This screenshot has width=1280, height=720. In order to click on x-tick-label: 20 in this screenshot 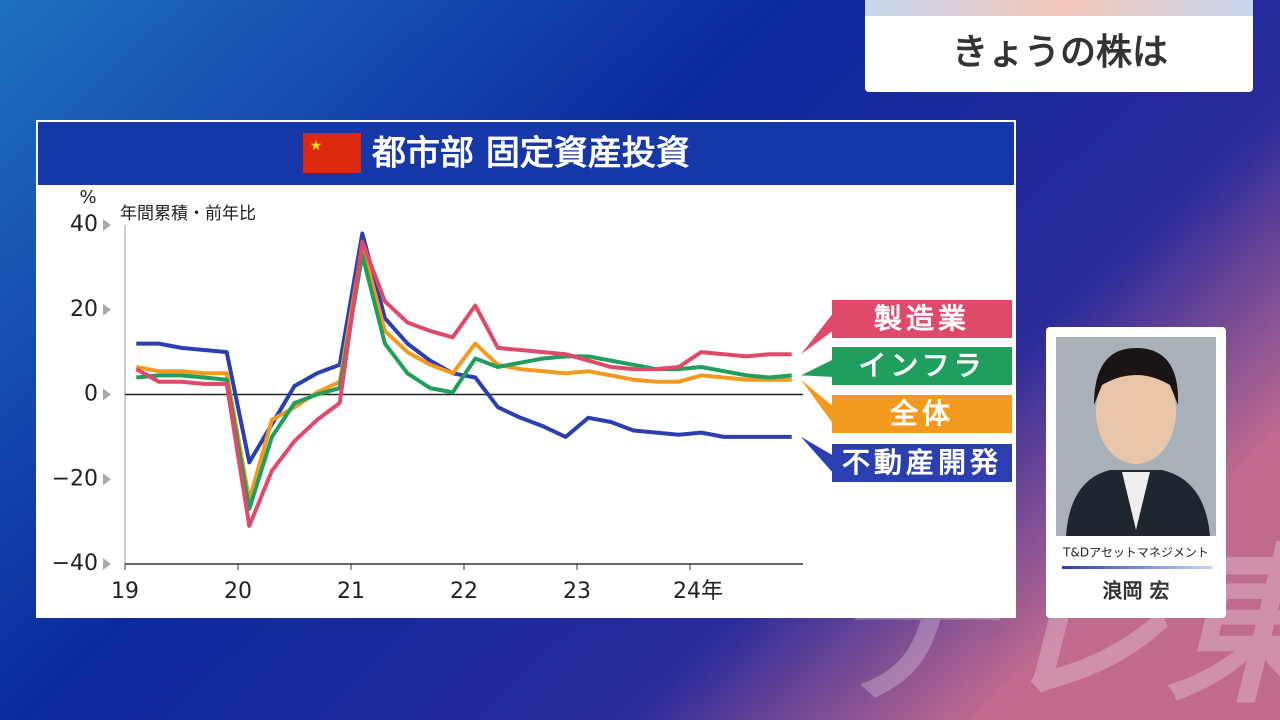, I will do `click(238, 591)`.